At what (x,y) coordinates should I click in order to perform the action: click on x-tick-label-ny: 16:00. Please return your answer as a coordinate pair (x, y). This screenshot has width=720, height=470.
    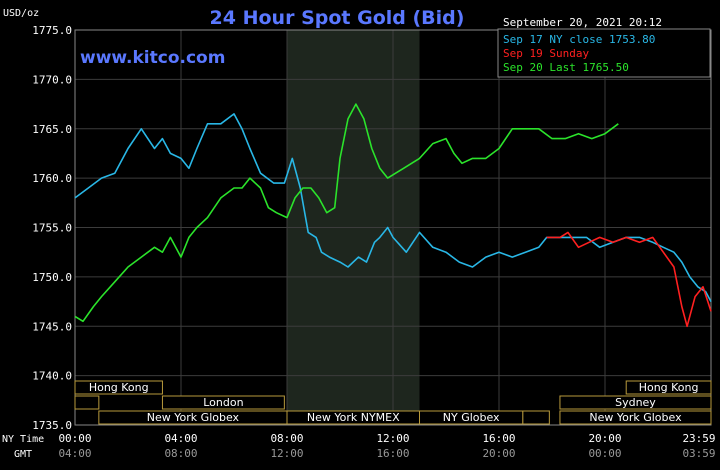
    Looking at the image, I should click on (498, 438).